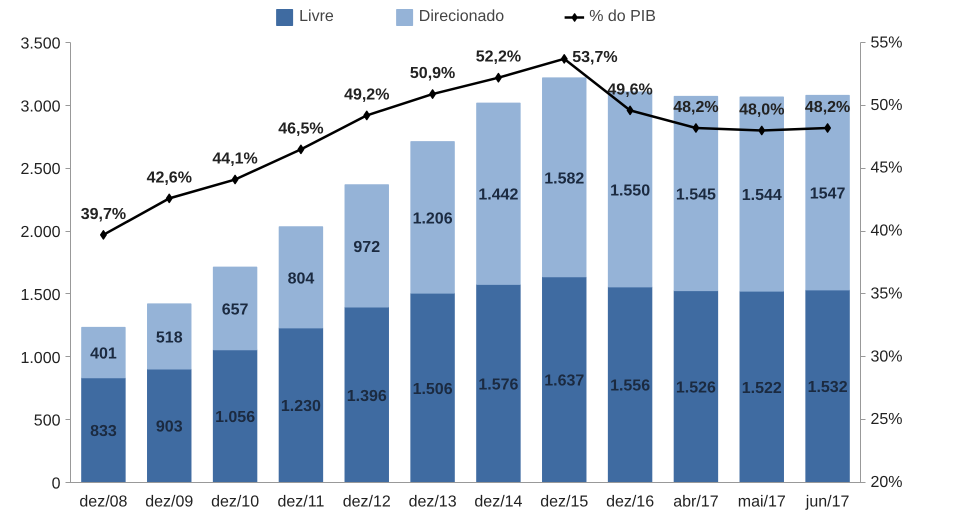 The width and height of the screenshot is (967, 526). Describe the element at coordinates (169, 502) in the screenshot. I see `x-tick-label: dez/09` at that location.